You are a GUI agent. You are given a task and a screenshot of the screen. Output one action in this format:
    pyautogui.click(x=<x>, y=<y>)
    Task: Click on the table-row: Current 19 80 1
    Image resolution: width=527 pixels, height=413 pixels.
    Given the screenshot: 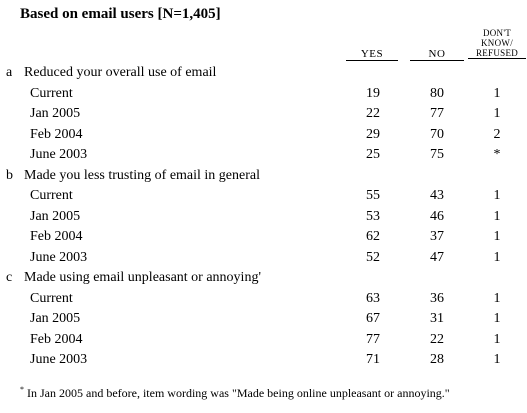 What is the action you would take?
    pyautogui.click(x=263, y=94)
    